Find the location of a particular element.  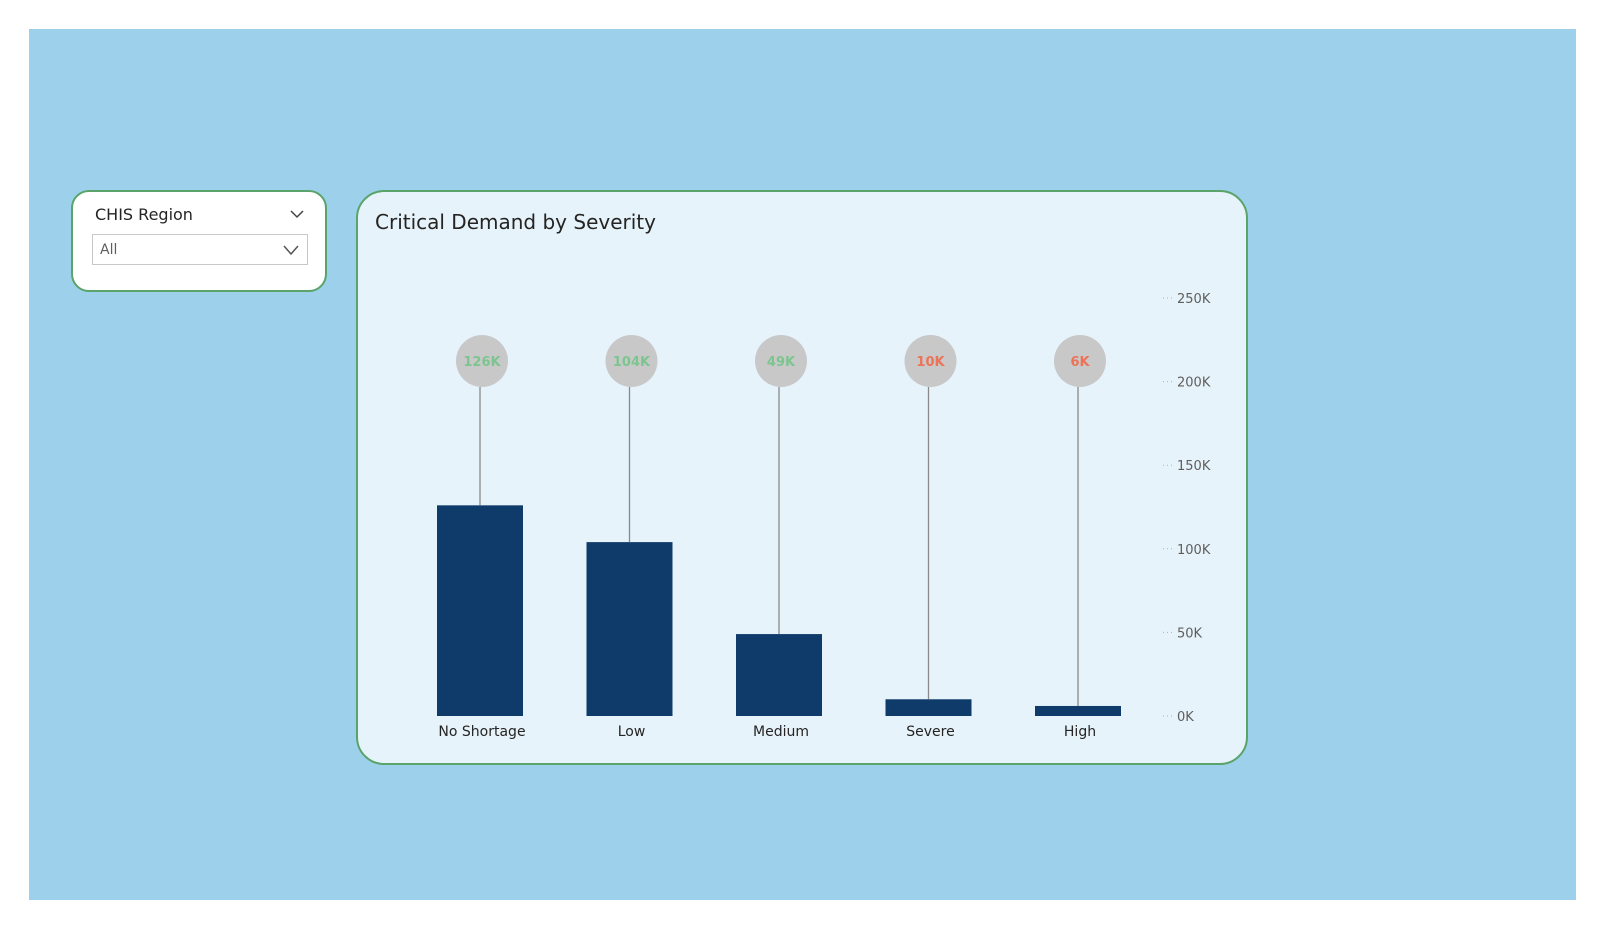

chis-region-slicer: CHIS Region All is located at coordinates (199, 241).